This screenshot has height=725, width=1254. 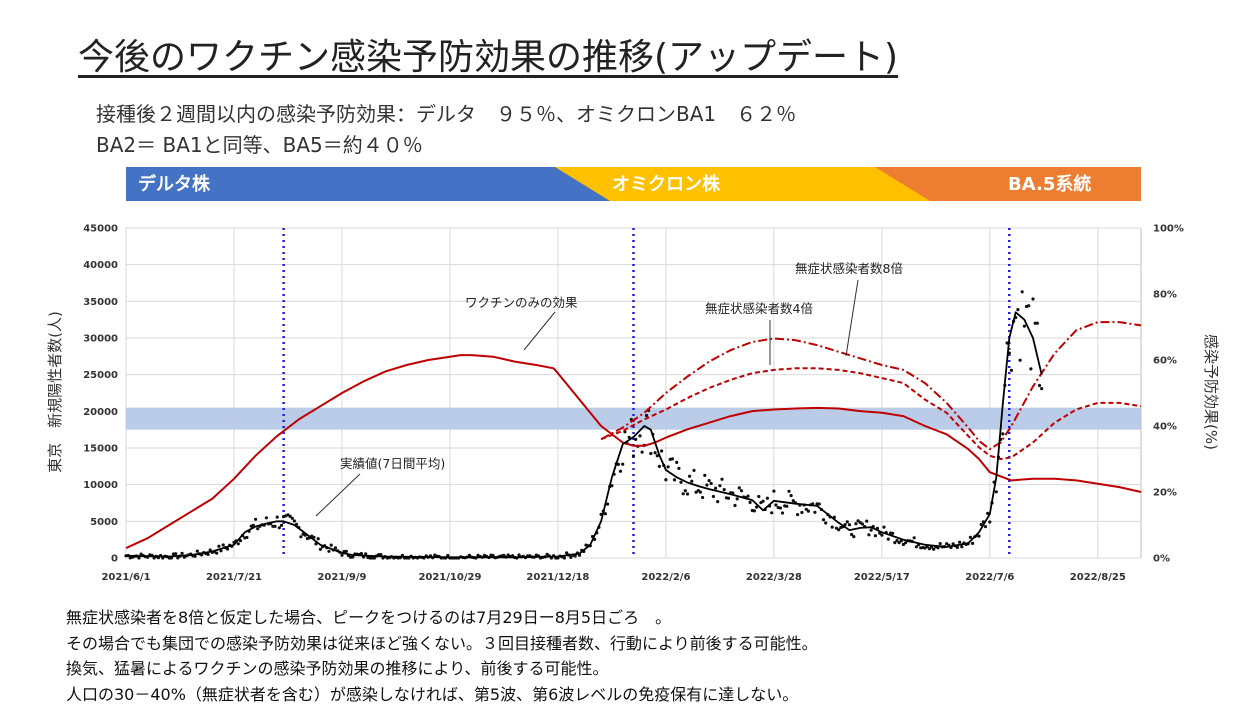 What do you see at coordinates (1165, 295) in the screenshot?
I see `y-right-tick-label: 80%` at bounding box center [1165, 295].